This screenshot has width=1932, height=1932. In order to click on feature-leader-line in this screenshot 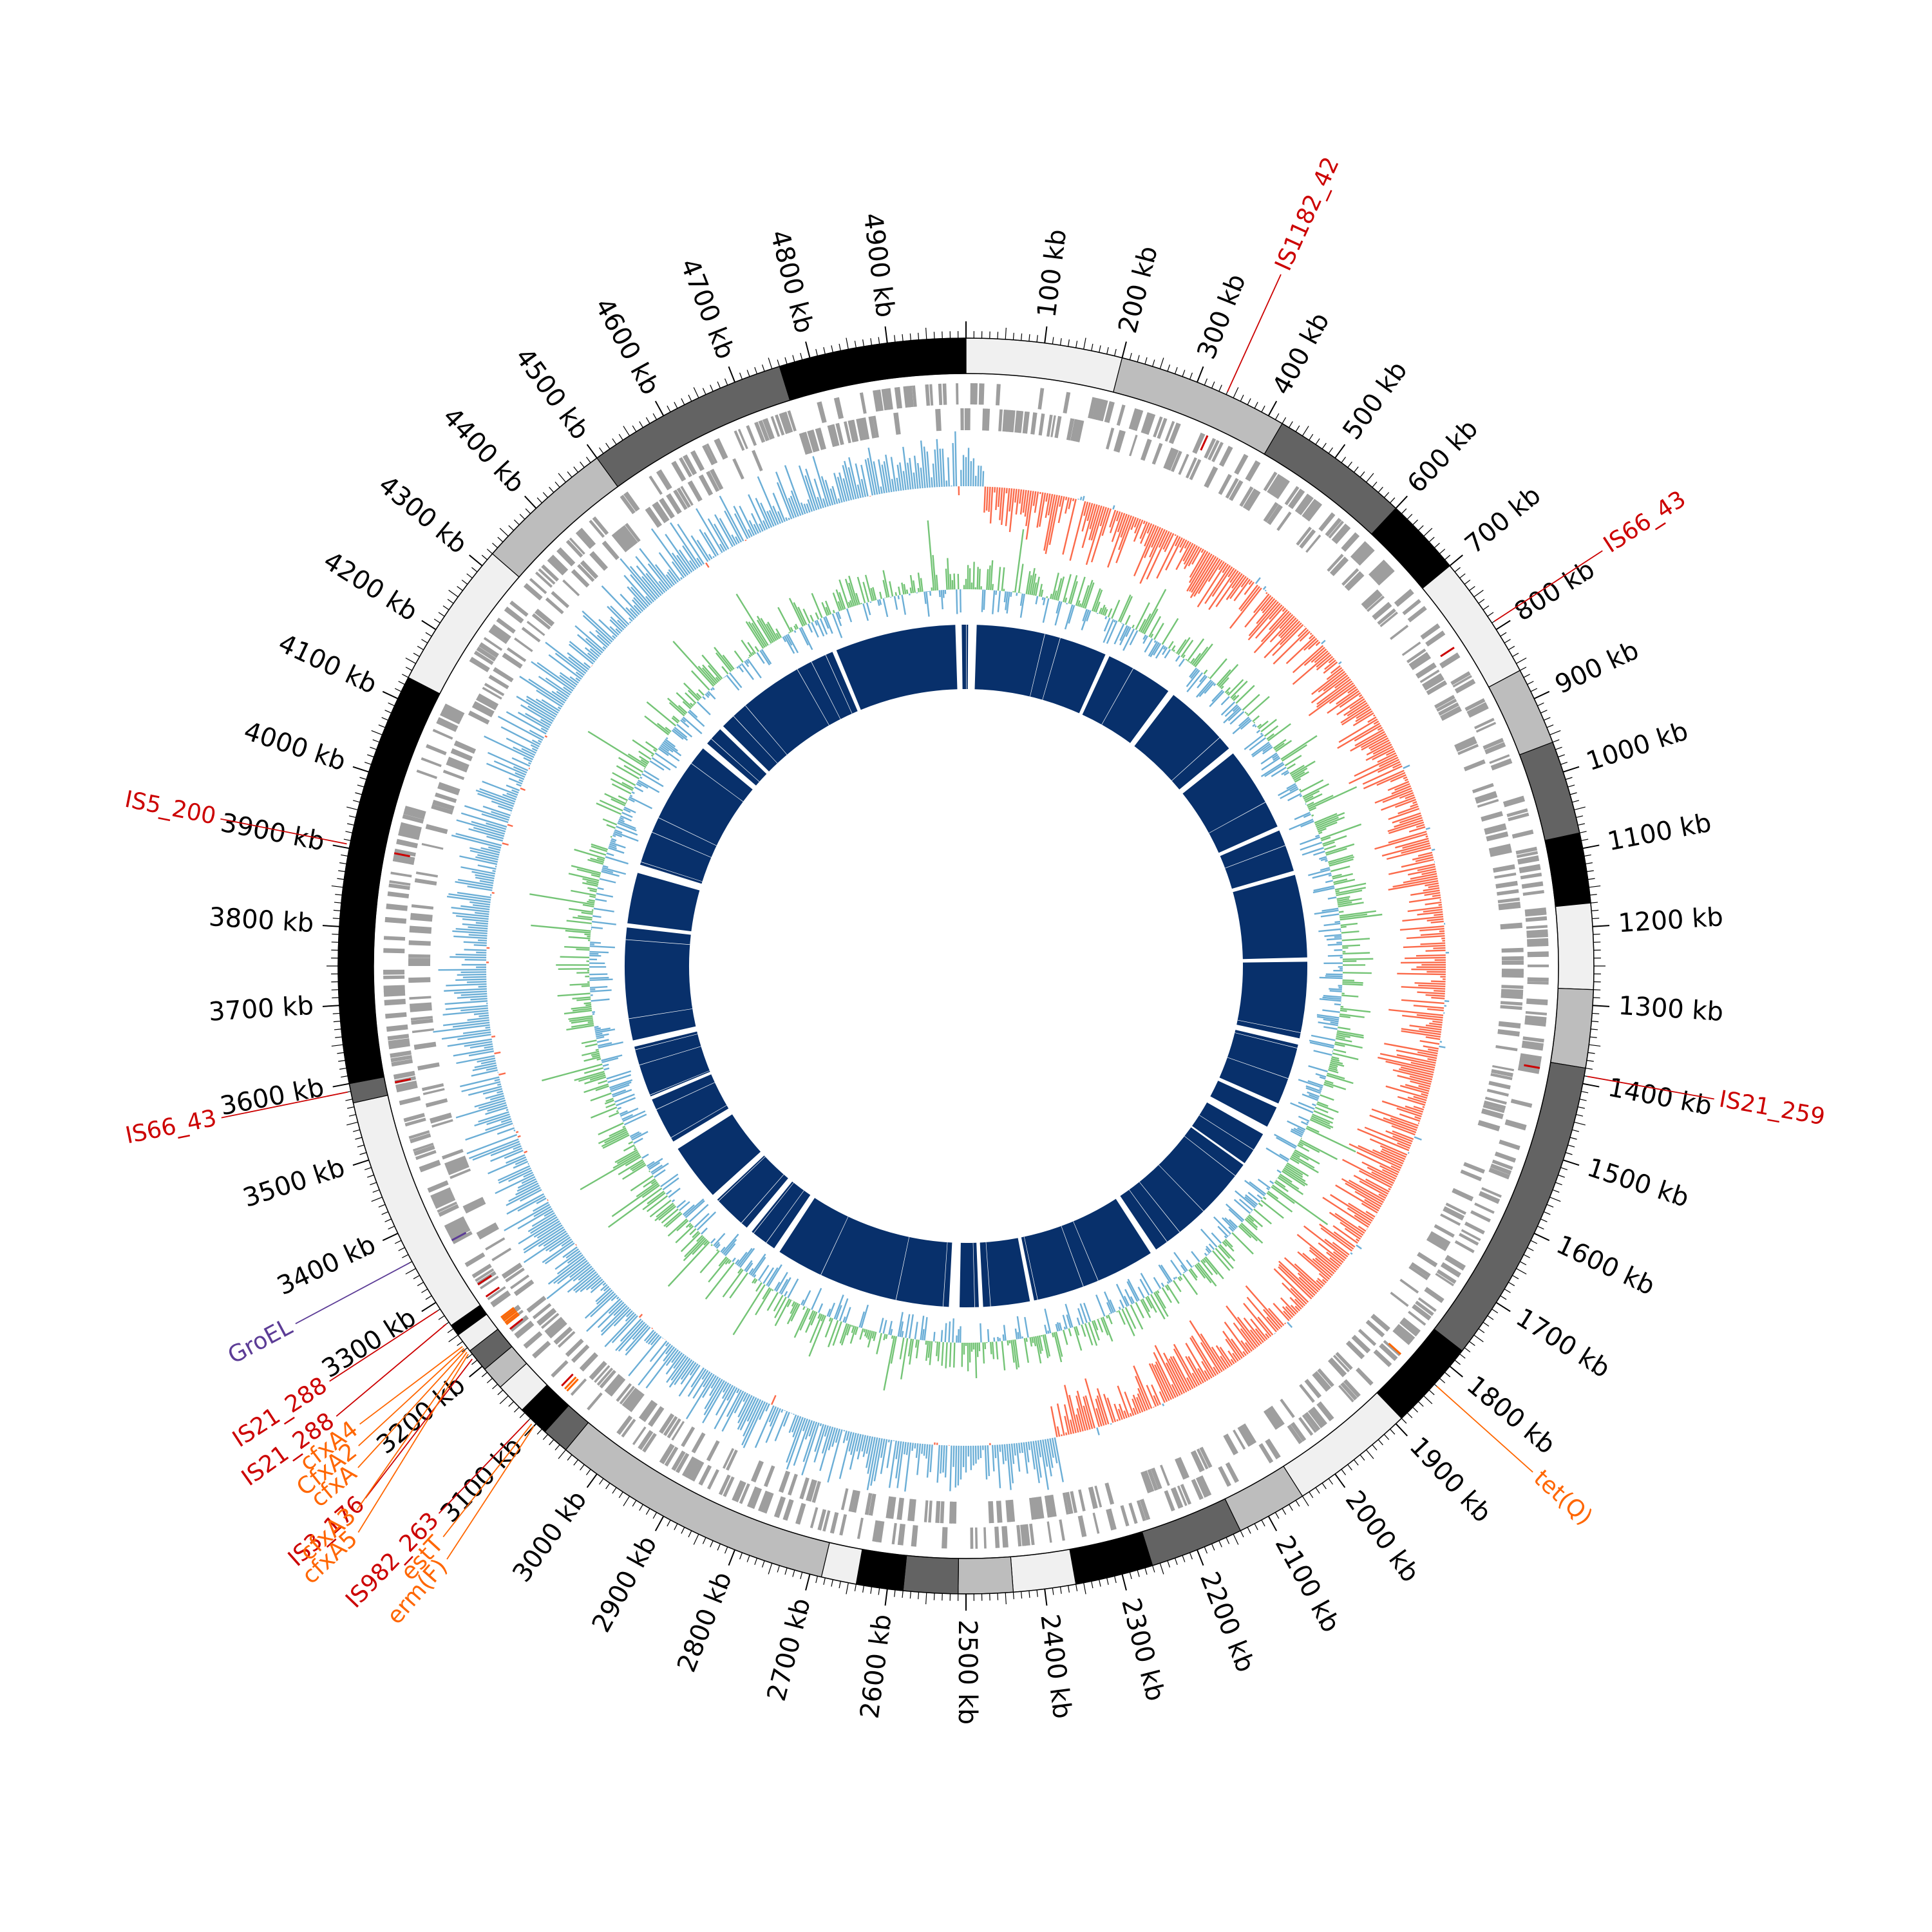, I will do `click(1484, 1430)`.